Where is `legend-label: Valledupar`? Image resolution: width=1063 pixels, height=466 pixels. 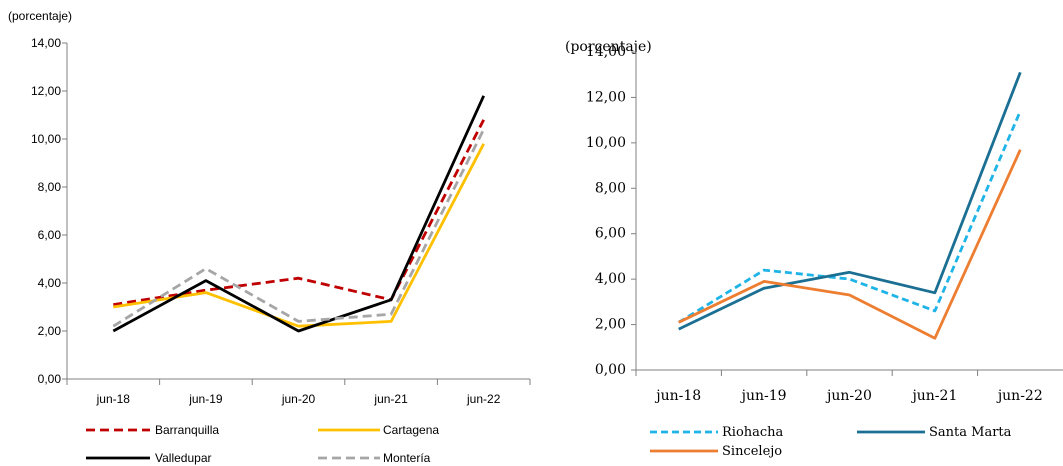 legend-label: Valledupar is located at coordinates (183, 458).